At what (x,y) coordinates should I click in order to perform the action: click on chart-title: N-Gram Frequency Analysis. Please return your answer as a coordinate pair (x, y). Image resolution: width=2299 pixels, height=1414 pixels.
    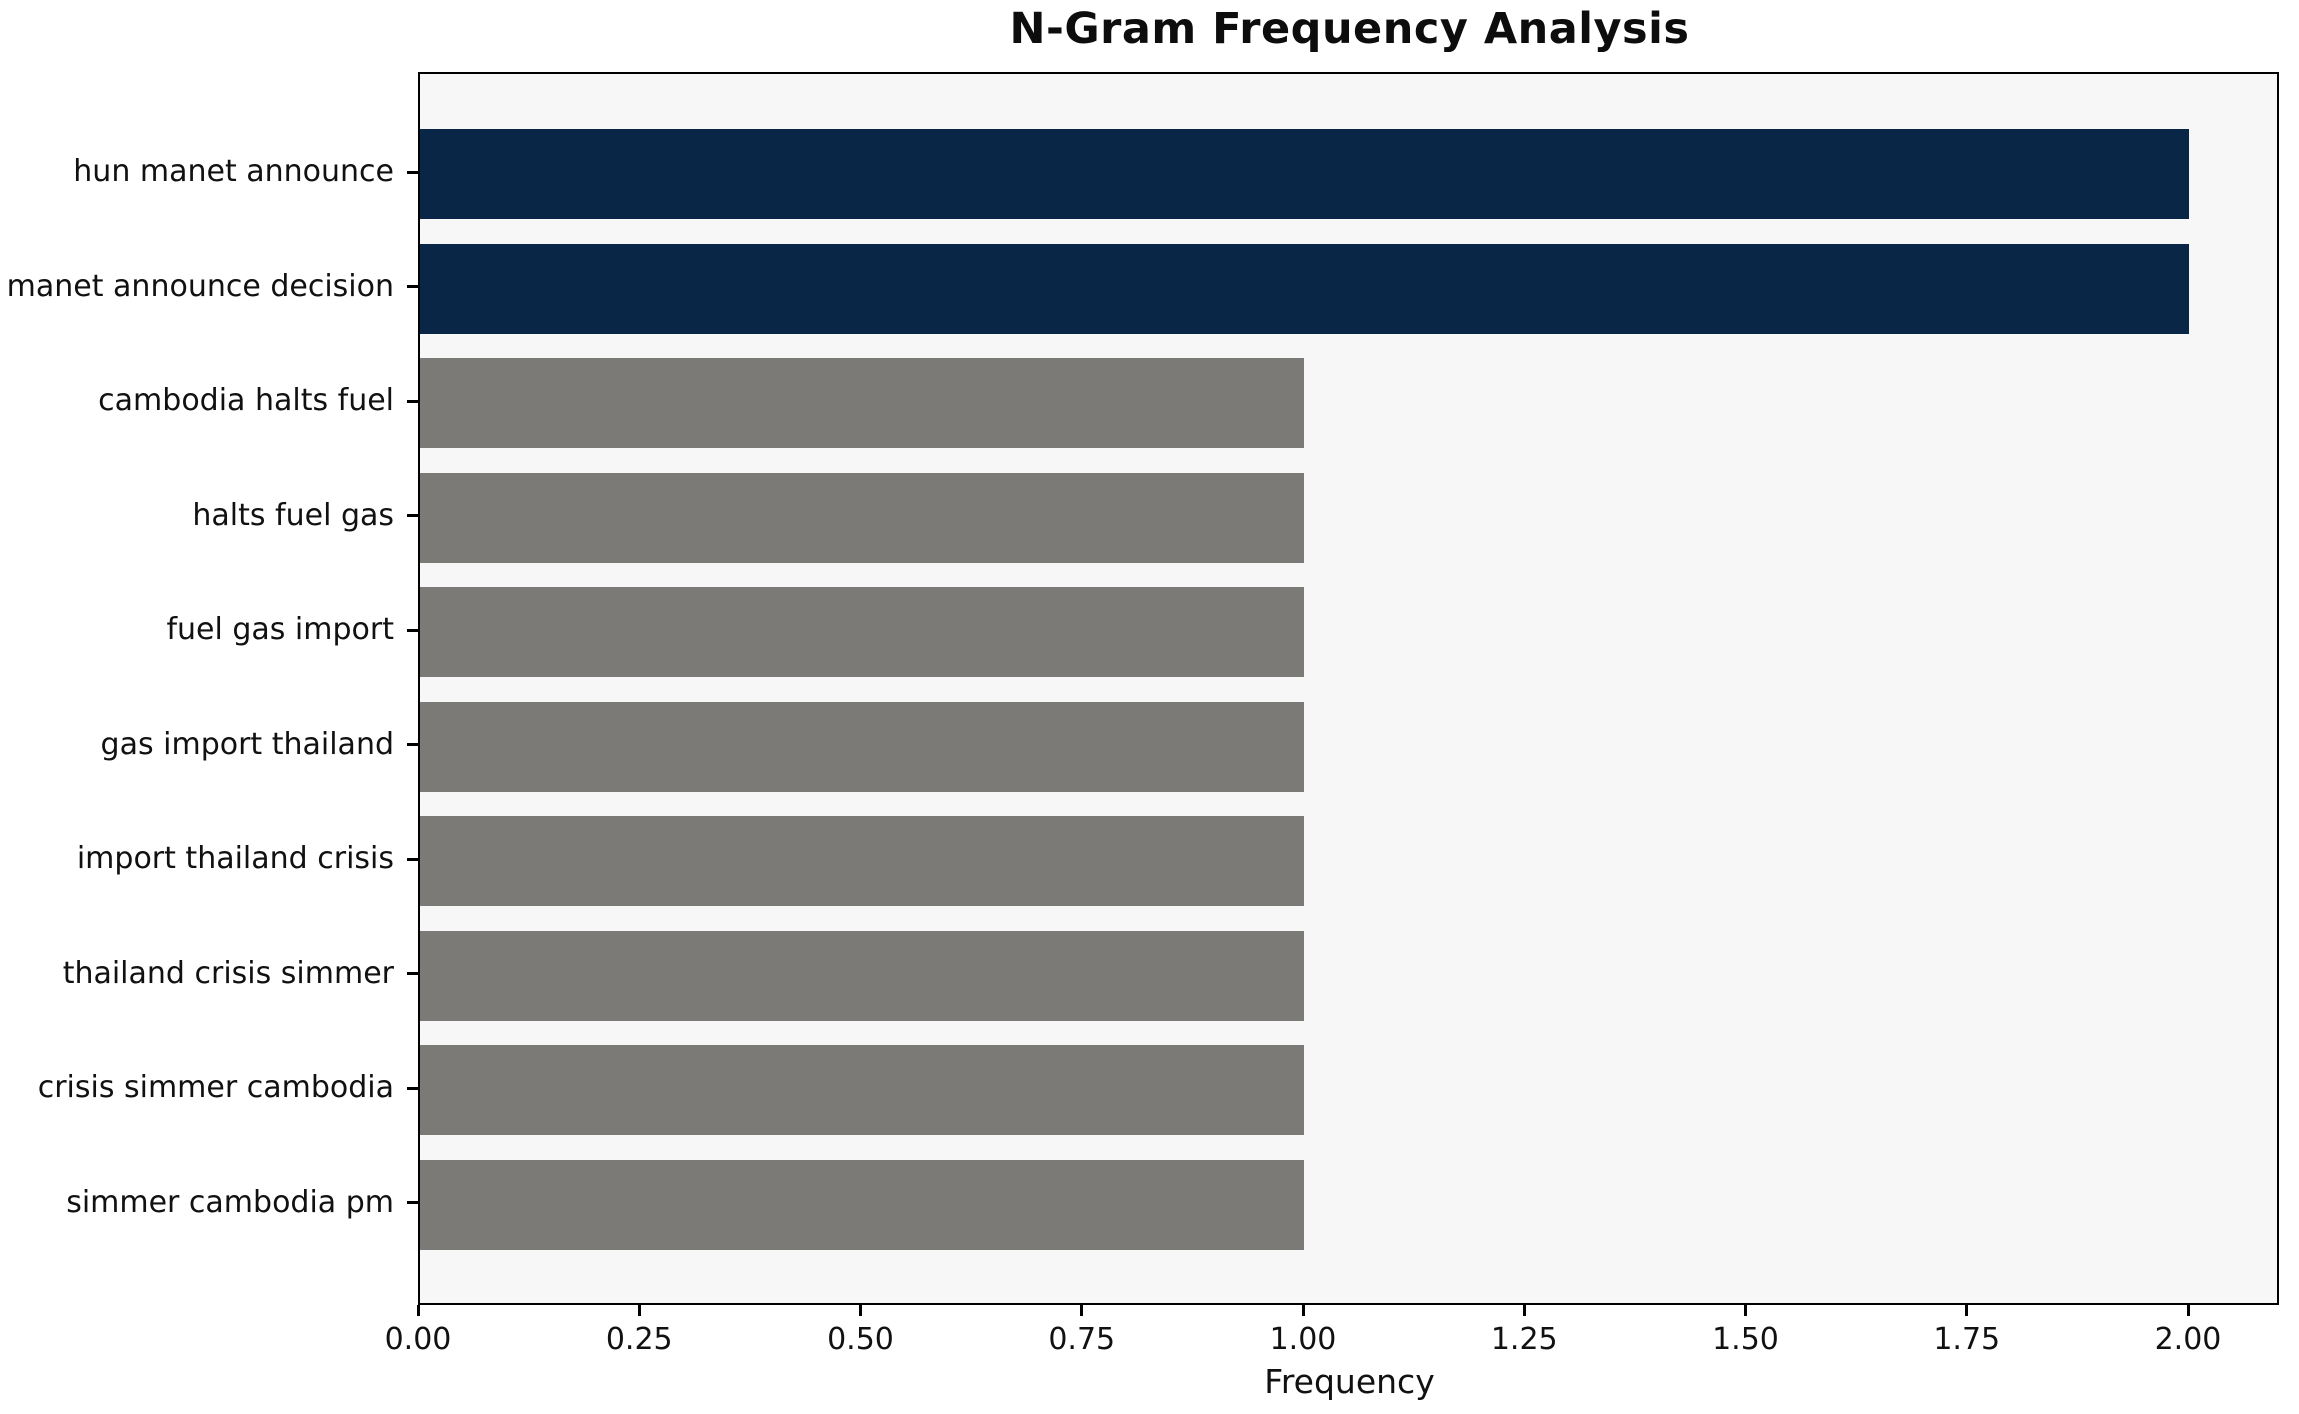
    Looking at the image, I should click on (1349, 29).